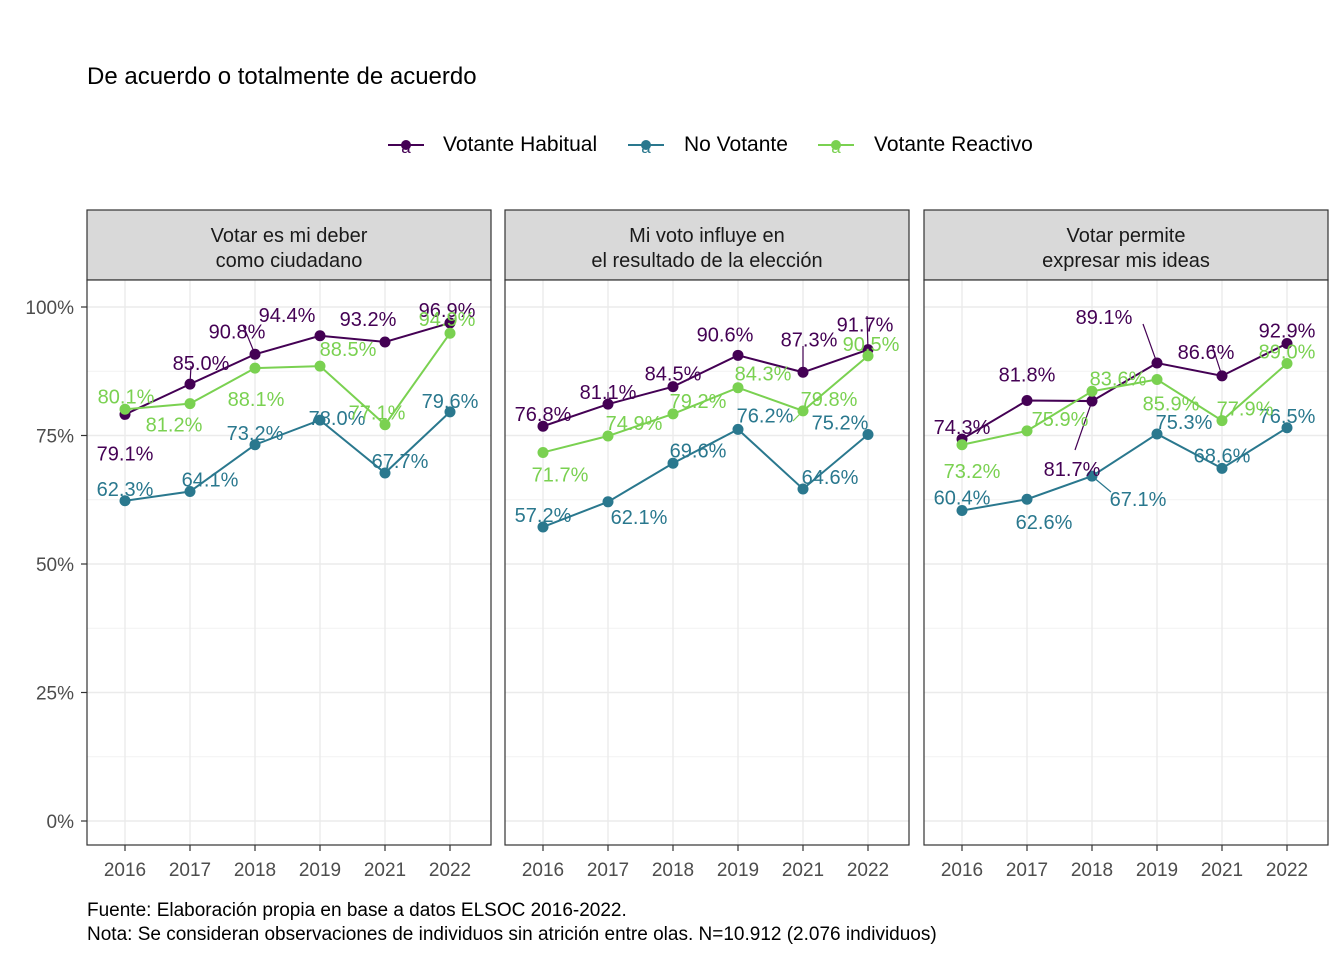  What do you see at coordinates (830, 478) in the screenshot?
I see `data-label: 64.6%` at bounding box center [830, 478].